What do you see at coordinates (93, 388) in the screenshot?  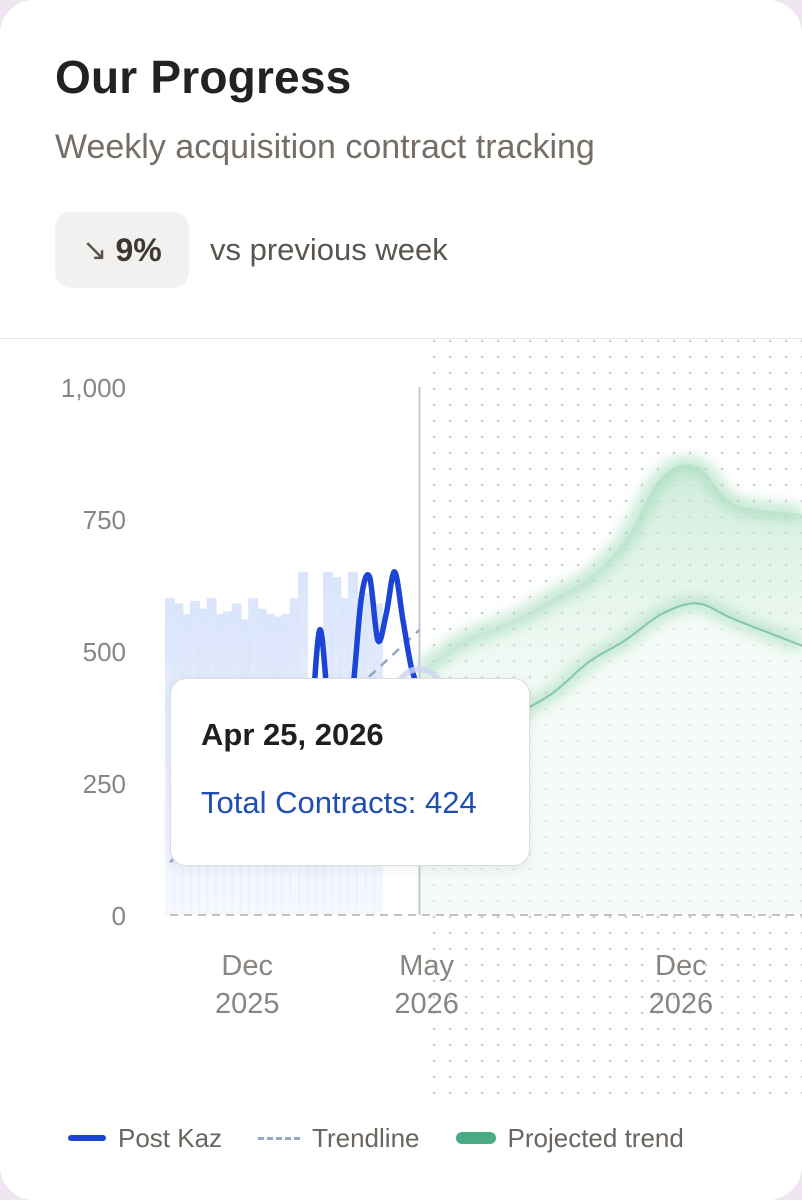 I see `y-tick-label: 1,000` at bounding box center [93, 388].